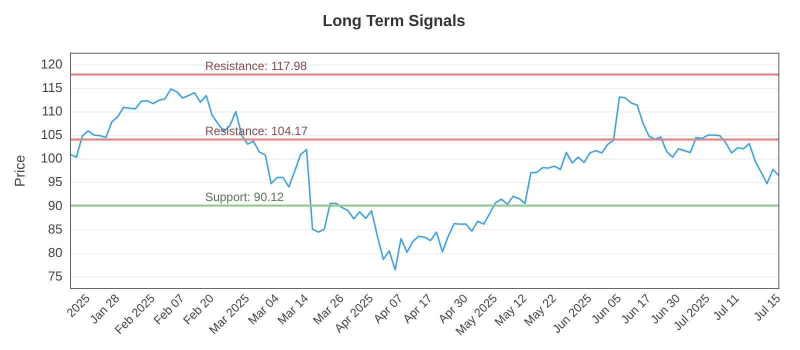 Image resolution: width=800 pixels, height=350 pixels. Describe the element at coordinates (52, 111) in the screenshot. I see `y-tick-label: 110` at that location.